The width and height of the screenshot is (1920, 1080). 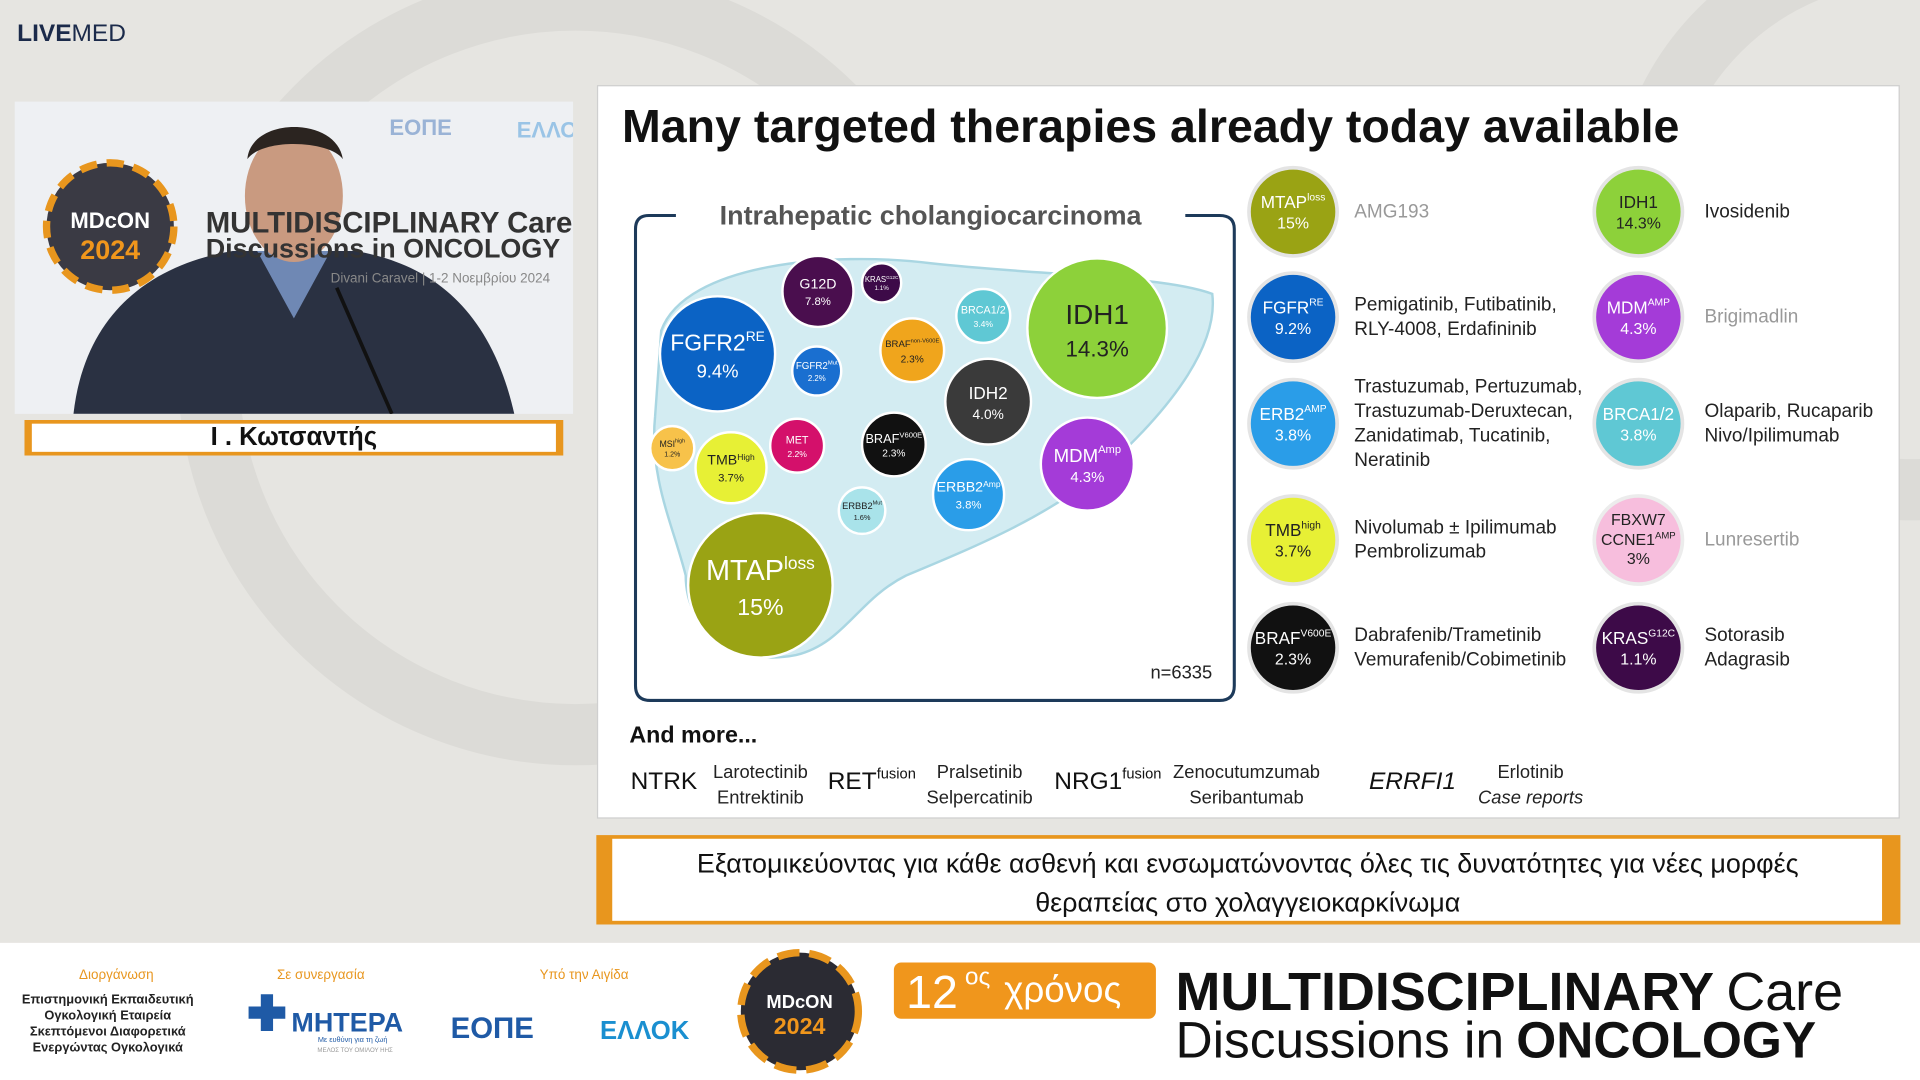 I want to click on organizer-line: Ενεργώντας Ογκολογικά, so click(x=108, y=1046).